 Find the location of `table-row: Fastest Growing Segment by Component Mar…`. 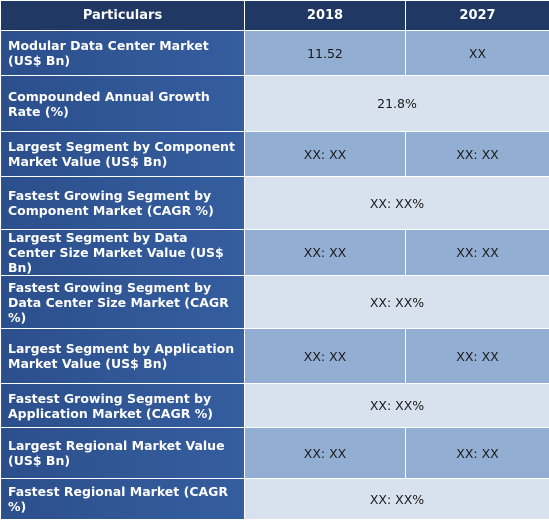

table-row: Fastest Growing Segment by Component Mar… is located at coordinates (275, 203).